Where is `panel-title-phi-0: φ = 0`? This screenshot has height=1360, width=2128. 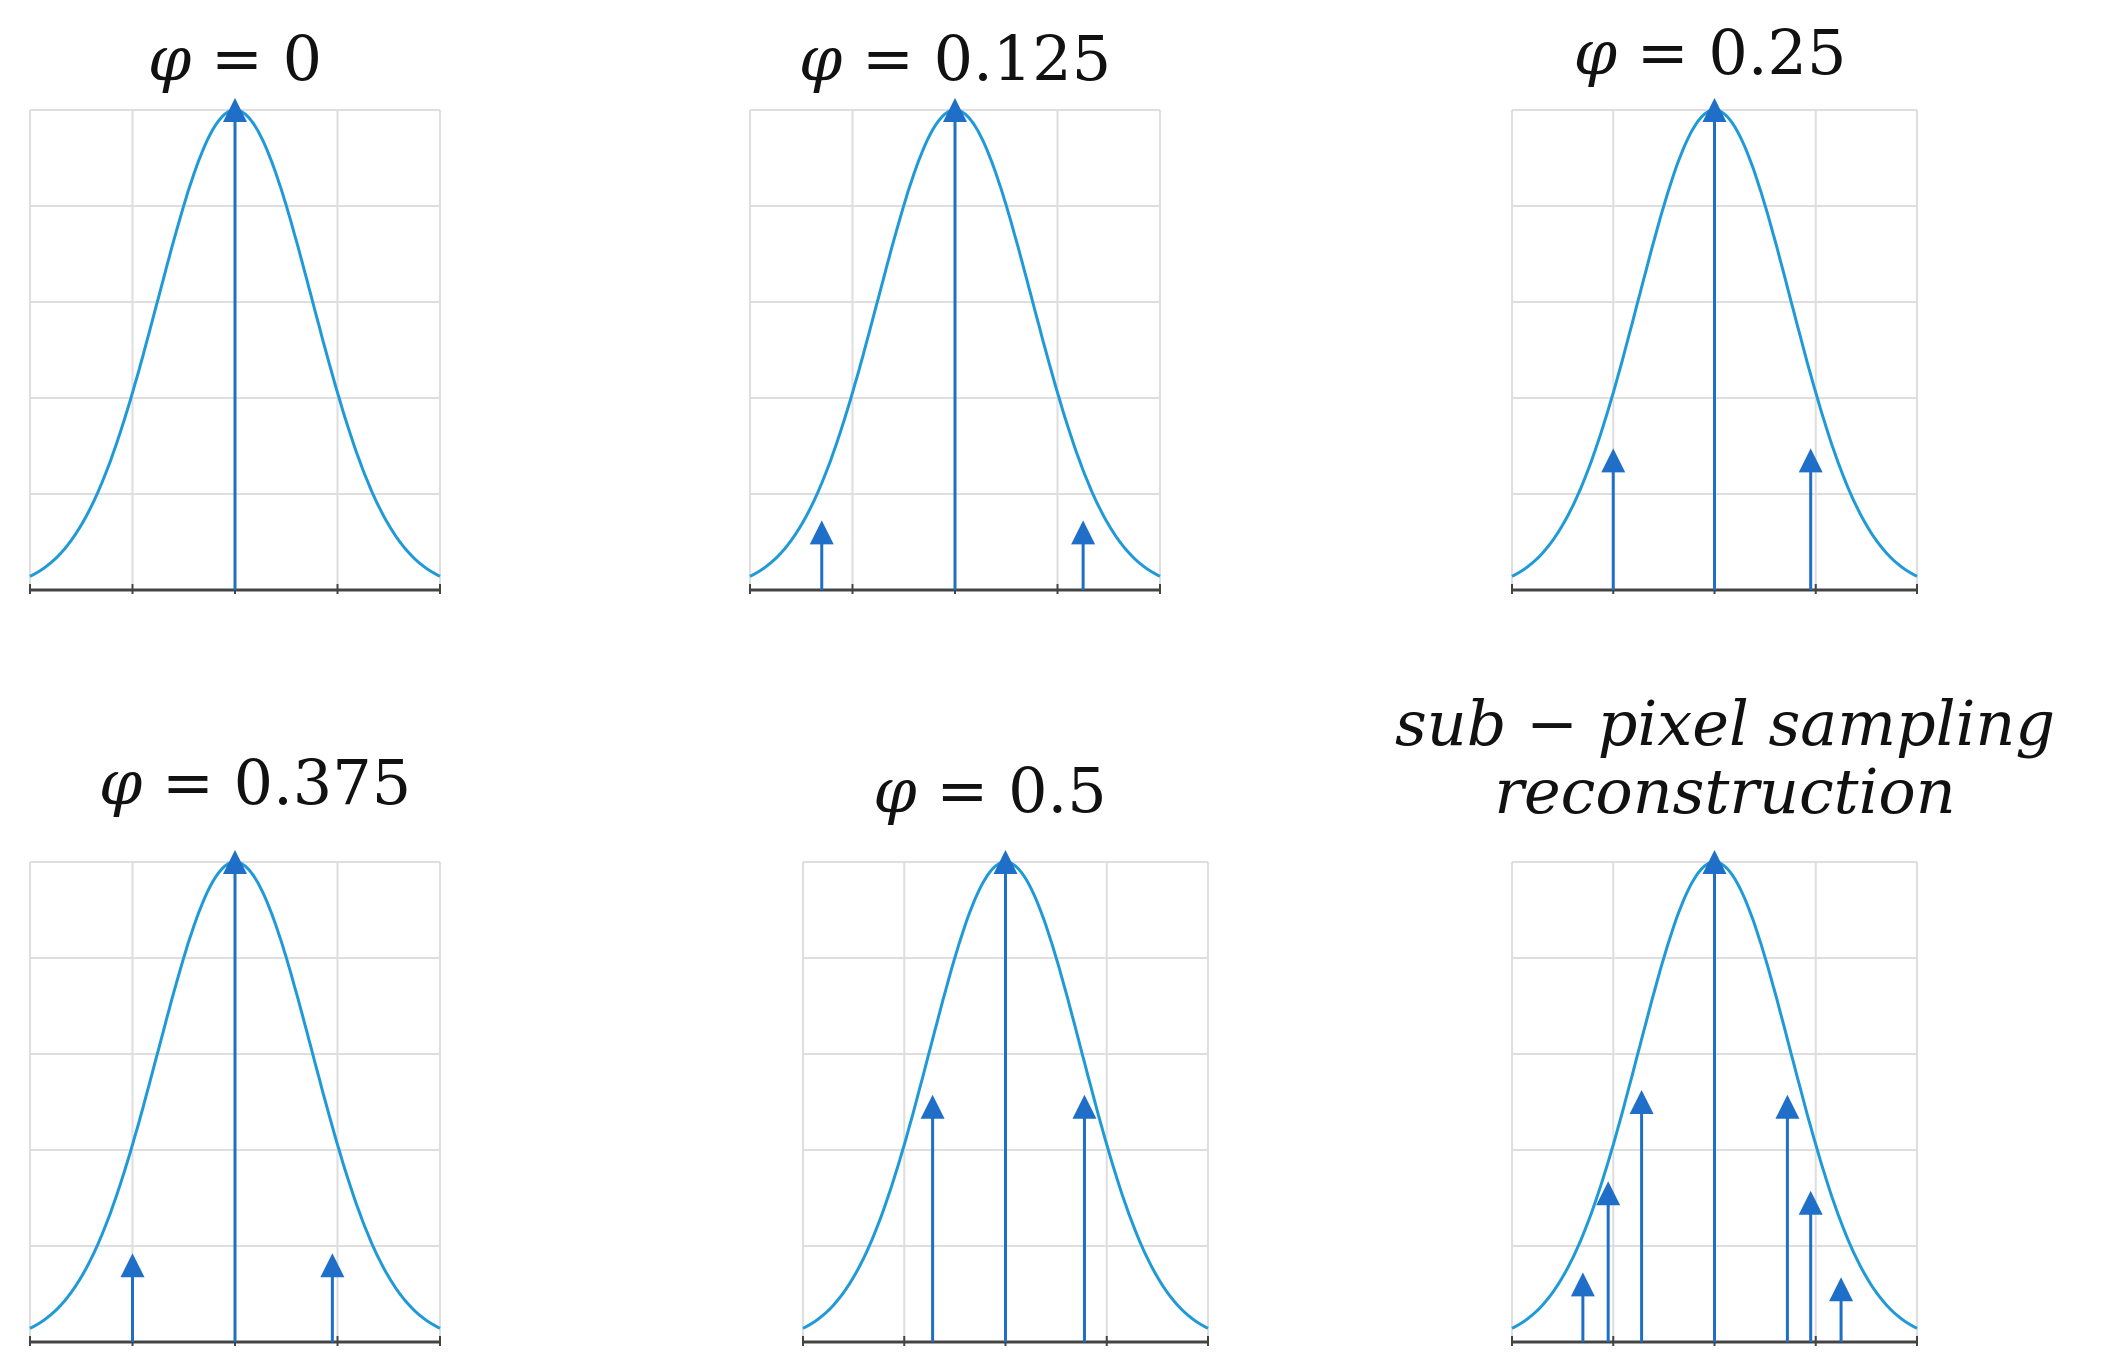 panel-title-phi-0: φ = 0 is located at coordinates (235, 58).